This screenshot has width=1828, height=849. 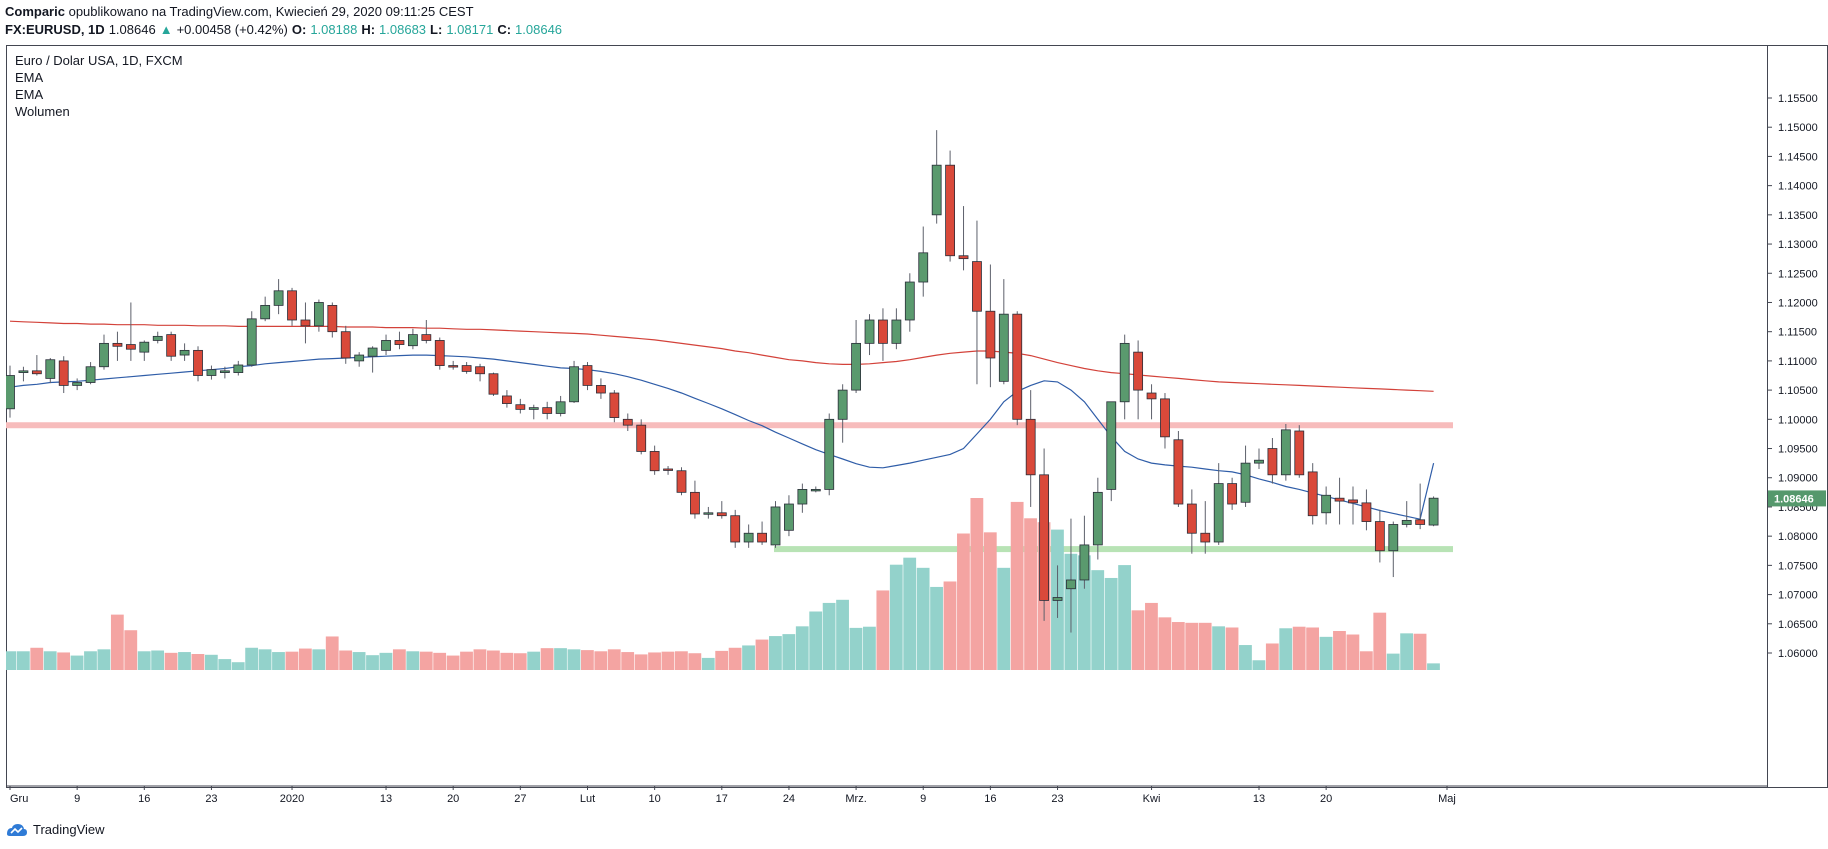 I want to click on author-name: Comparic, so click(x=35, y=11).